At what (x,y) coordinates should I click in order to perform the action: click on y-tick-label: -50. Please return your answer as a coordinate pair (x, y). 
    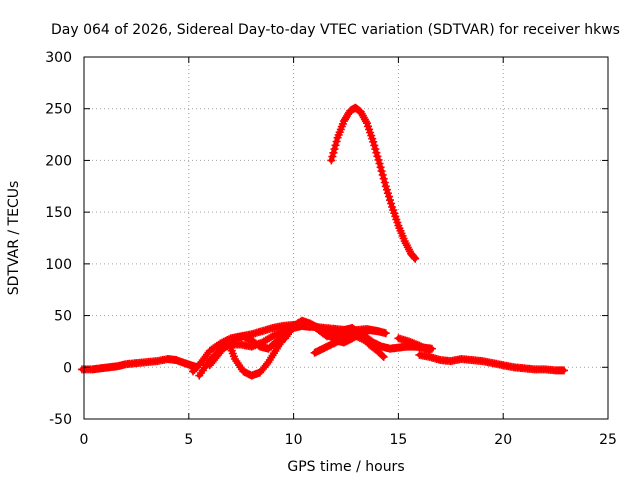
    Looking at the image, I should click on (60, 420).